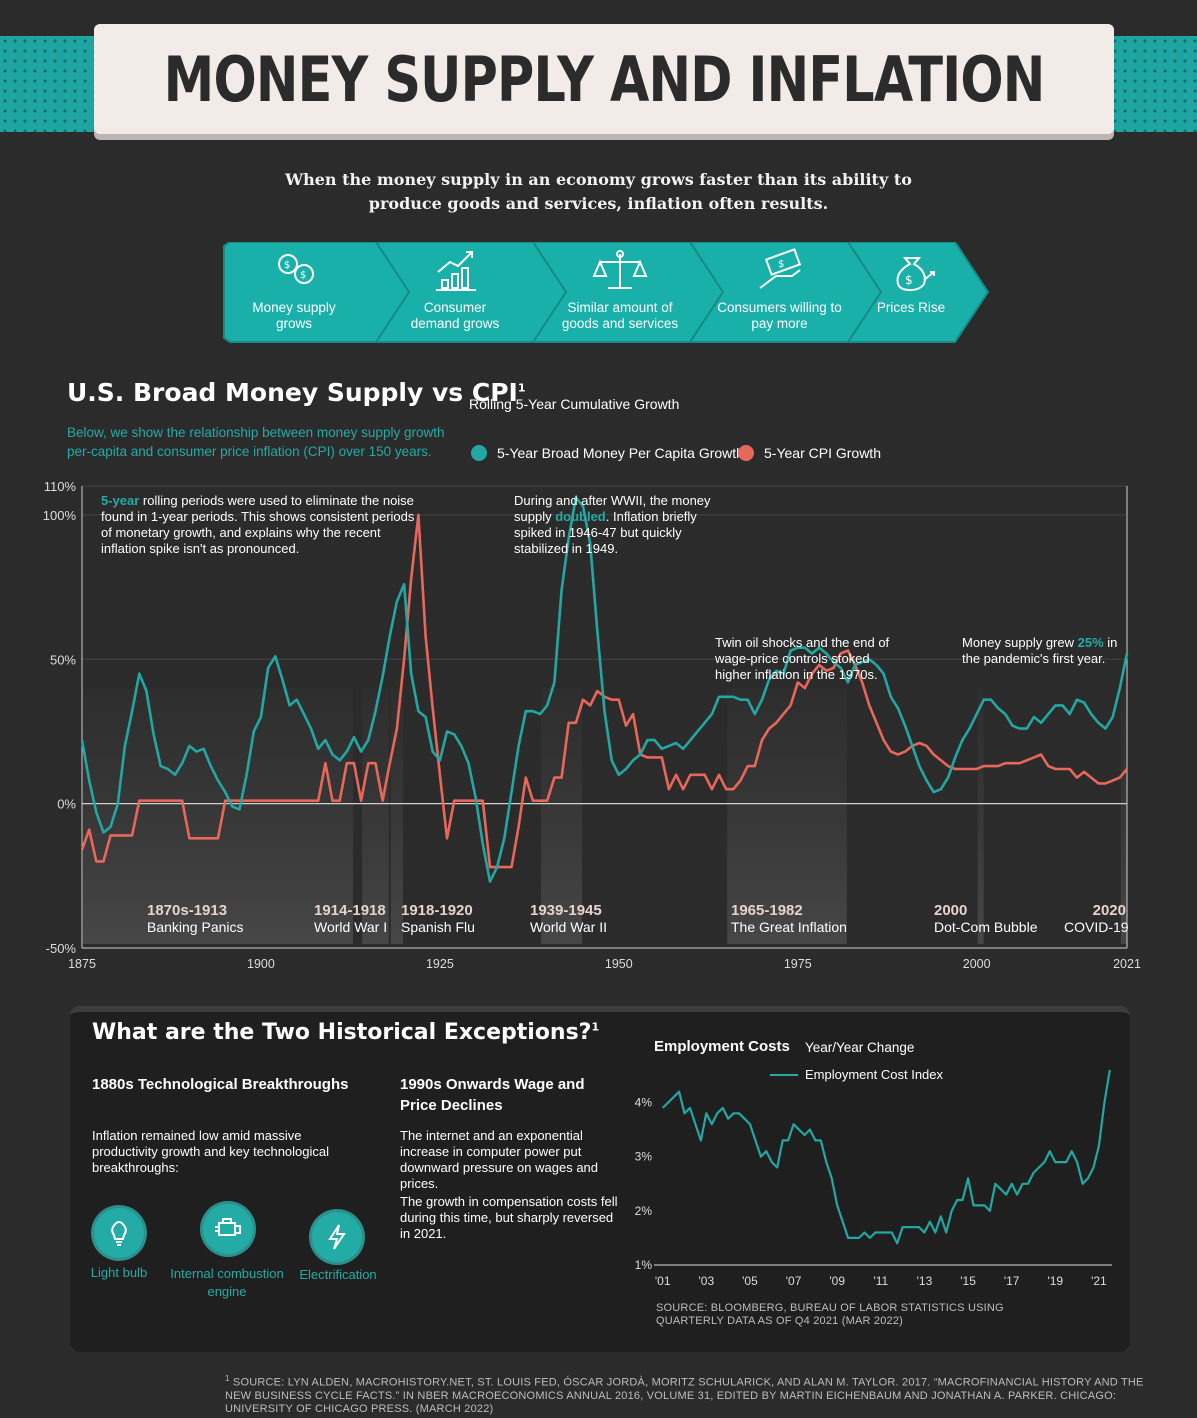  What do you see at coordinates (707, 1281) in the screenshot?
I see `emp-x-tick-label: '03` at bounding box center [707, 1281].